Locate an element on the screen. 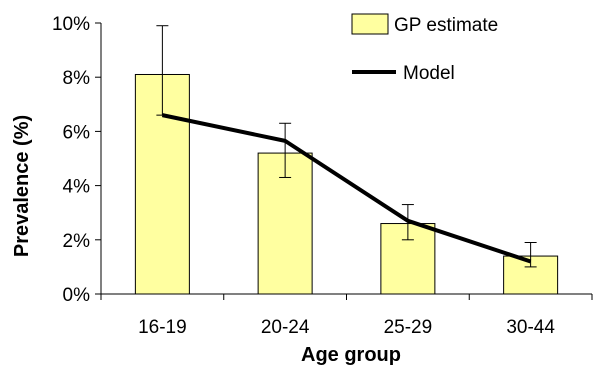  x-tick-label-20-24: 20-24 is located at coordinates (285, 327).